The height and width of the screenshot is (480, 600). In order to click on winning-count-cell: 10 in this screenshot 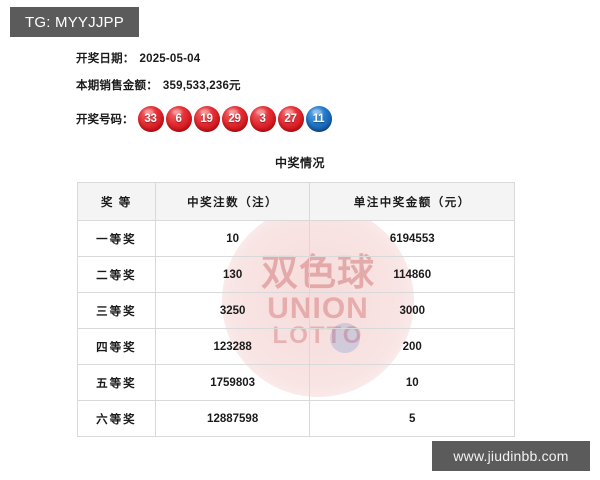, I will do `click(232, 238)`.